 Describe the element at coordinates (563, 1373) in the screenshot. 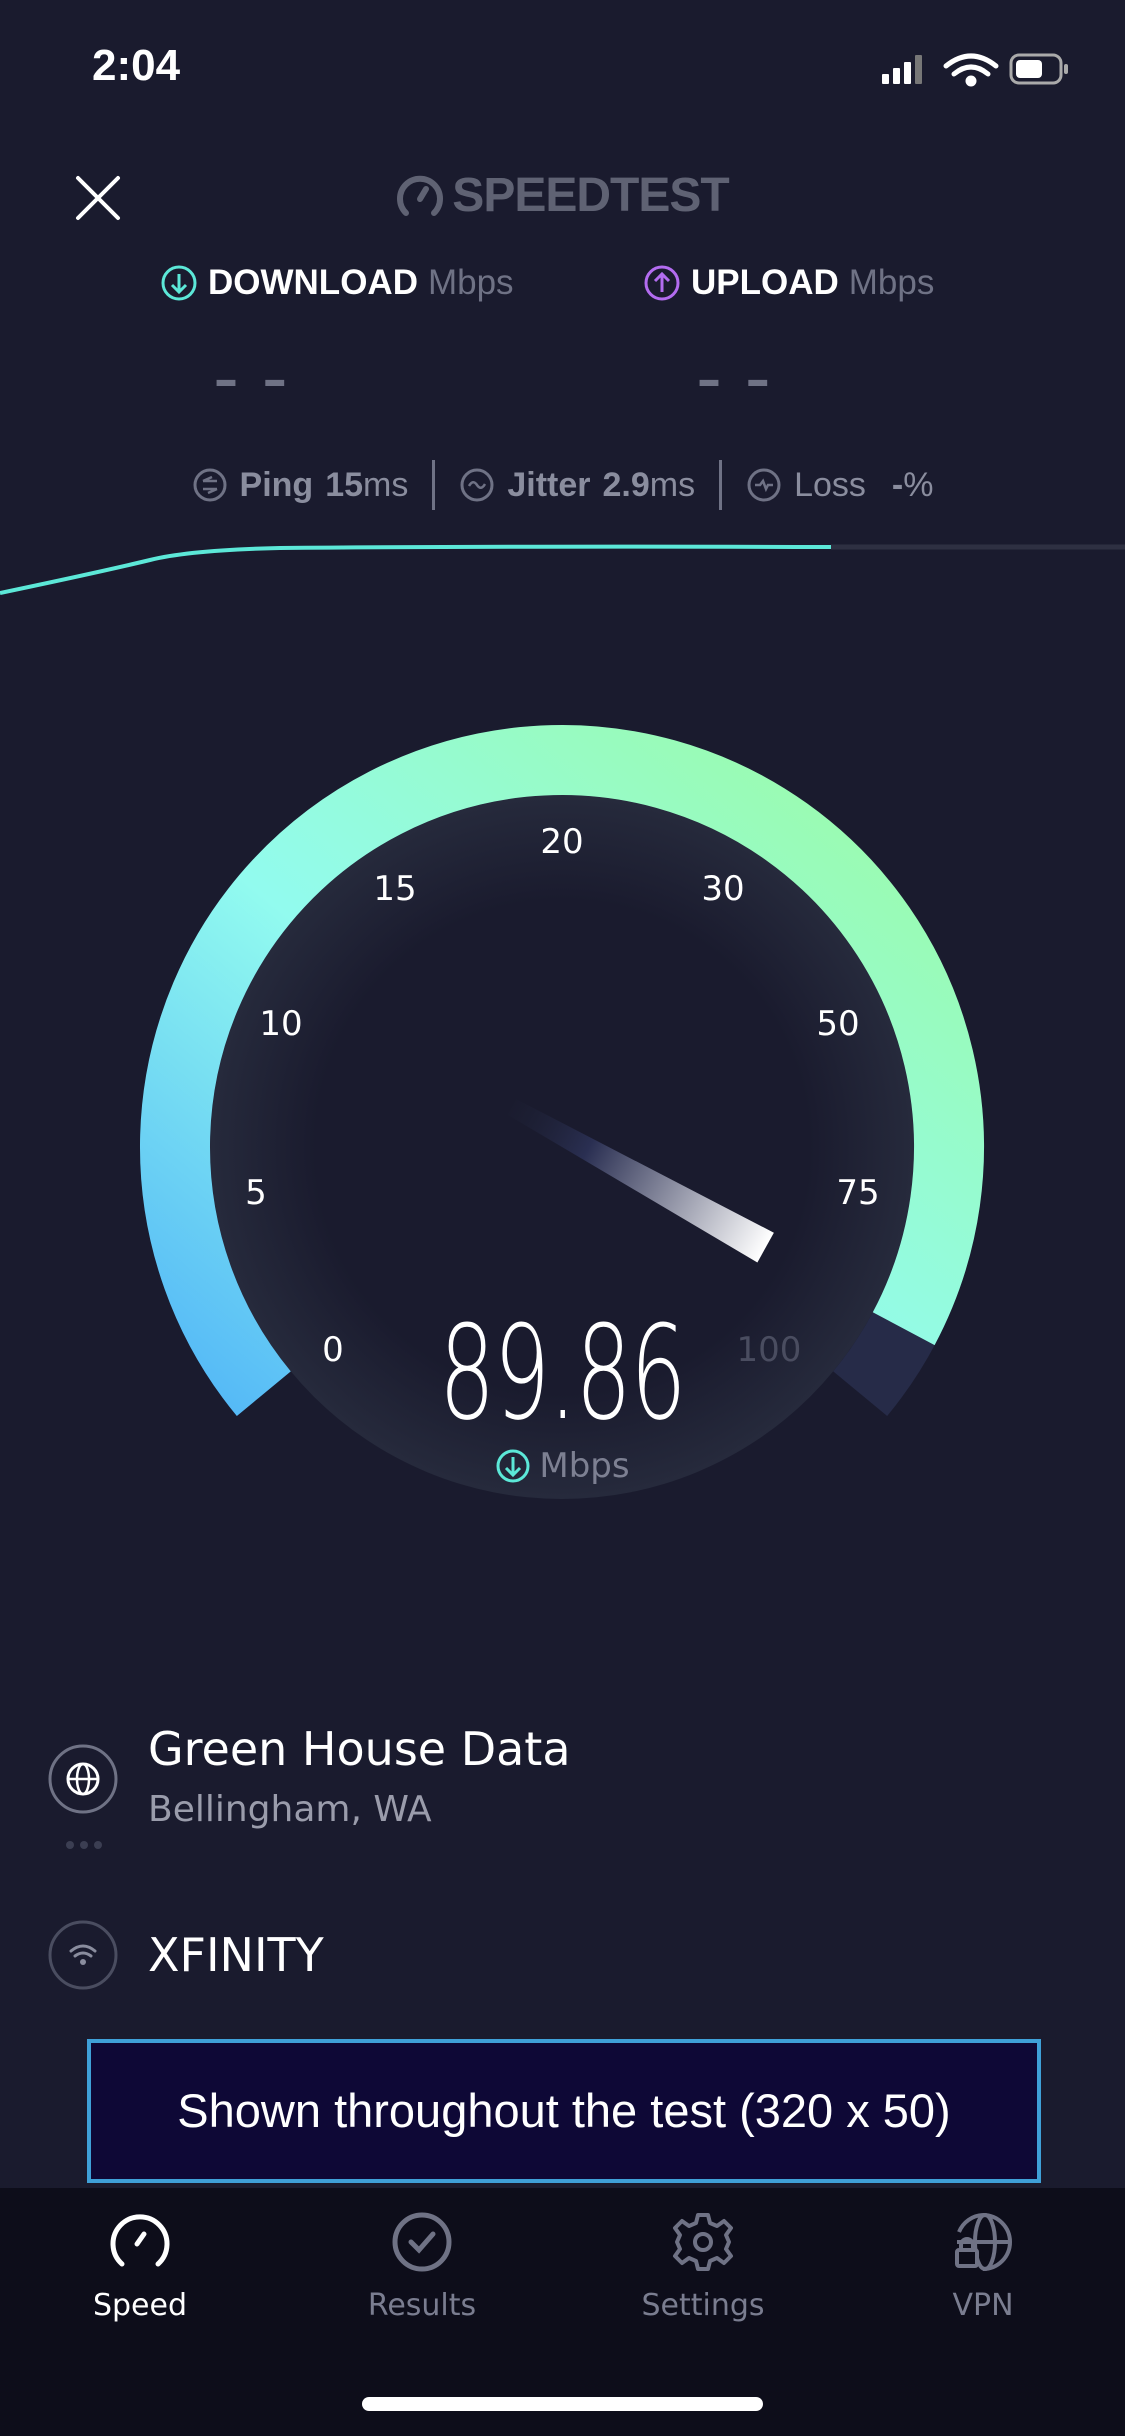

I see `current-speed: 89.86` at that location.